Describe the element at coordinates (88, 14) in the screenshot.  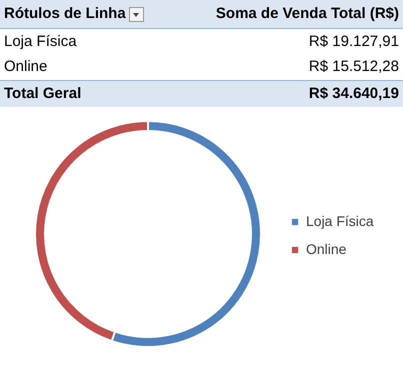
I see `text: Rótulos de Linha` at that location.